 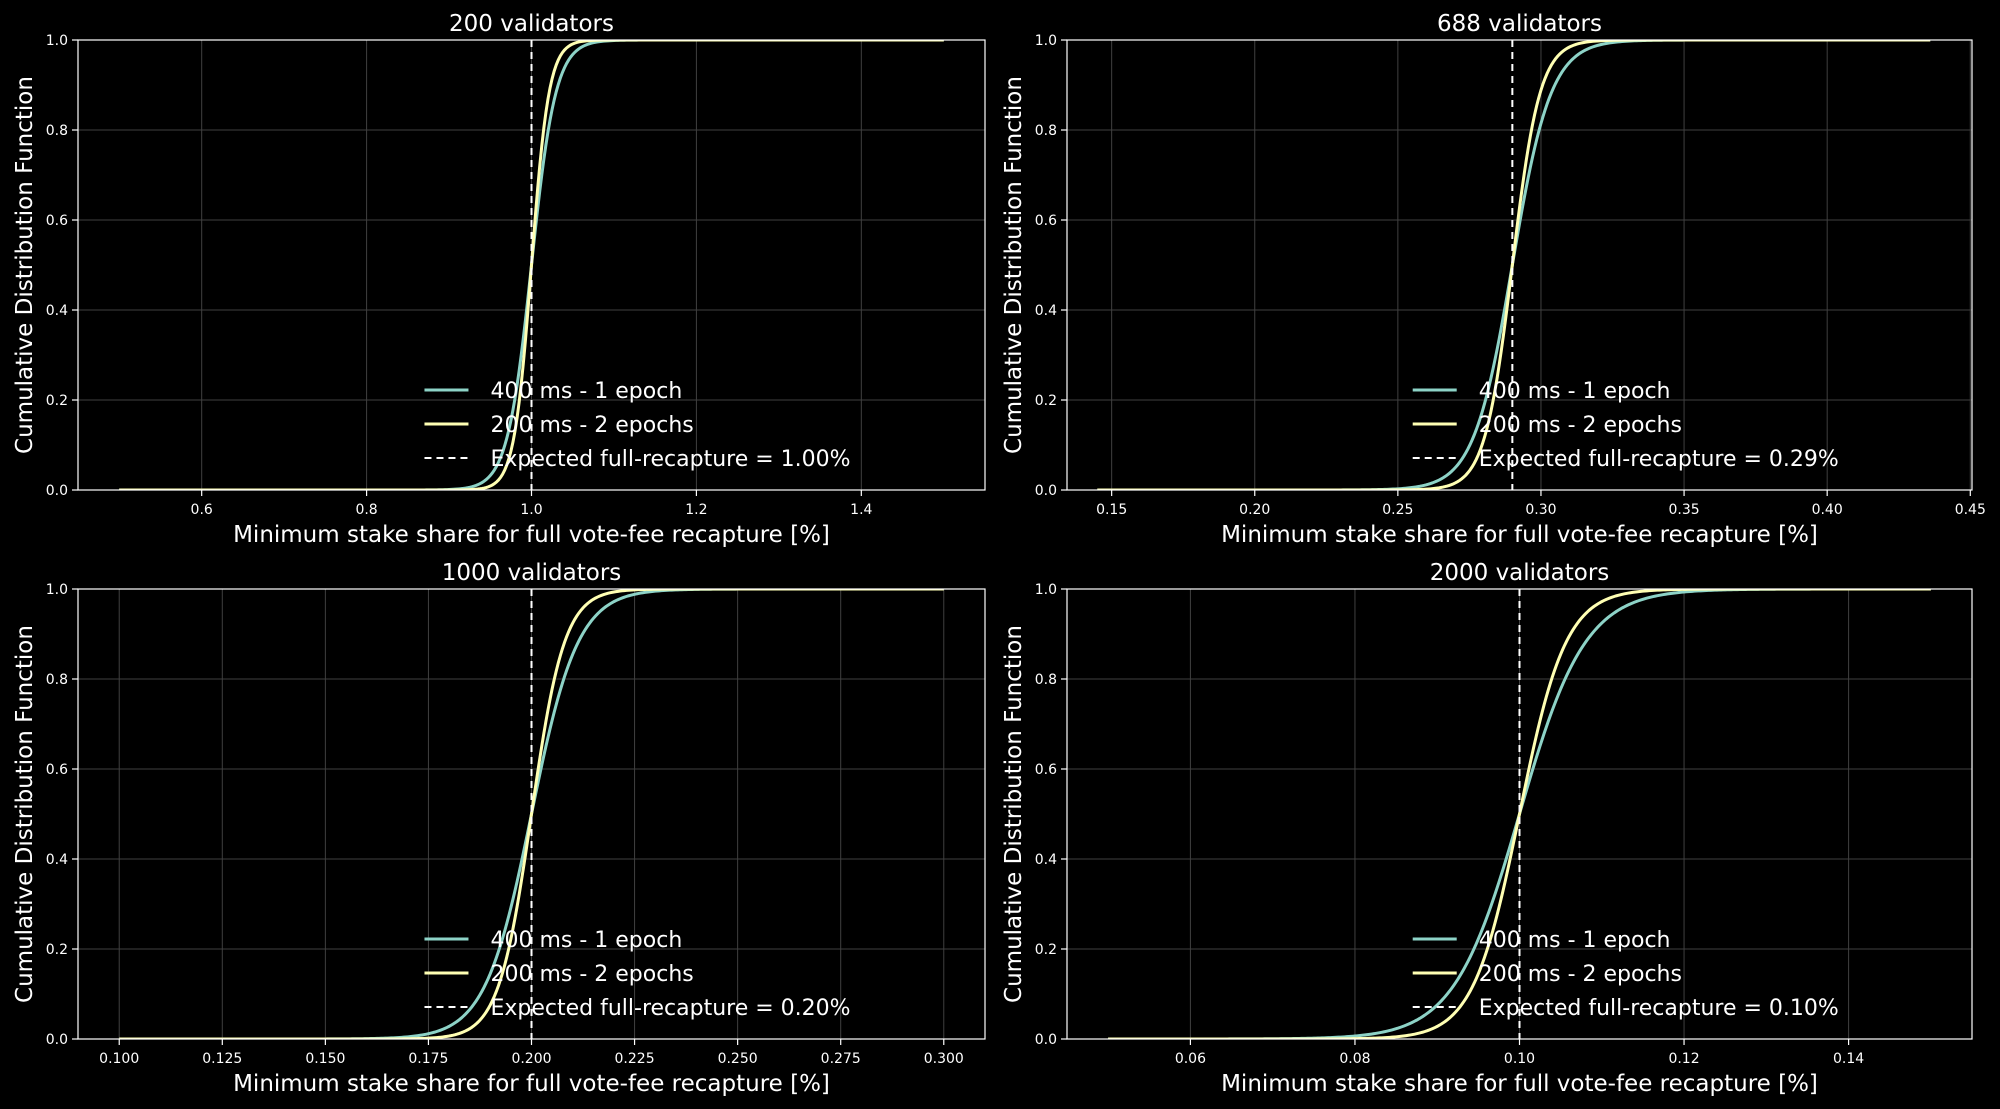 I want to click on x-tick-label: 1.0, so click(x=531, y=510).